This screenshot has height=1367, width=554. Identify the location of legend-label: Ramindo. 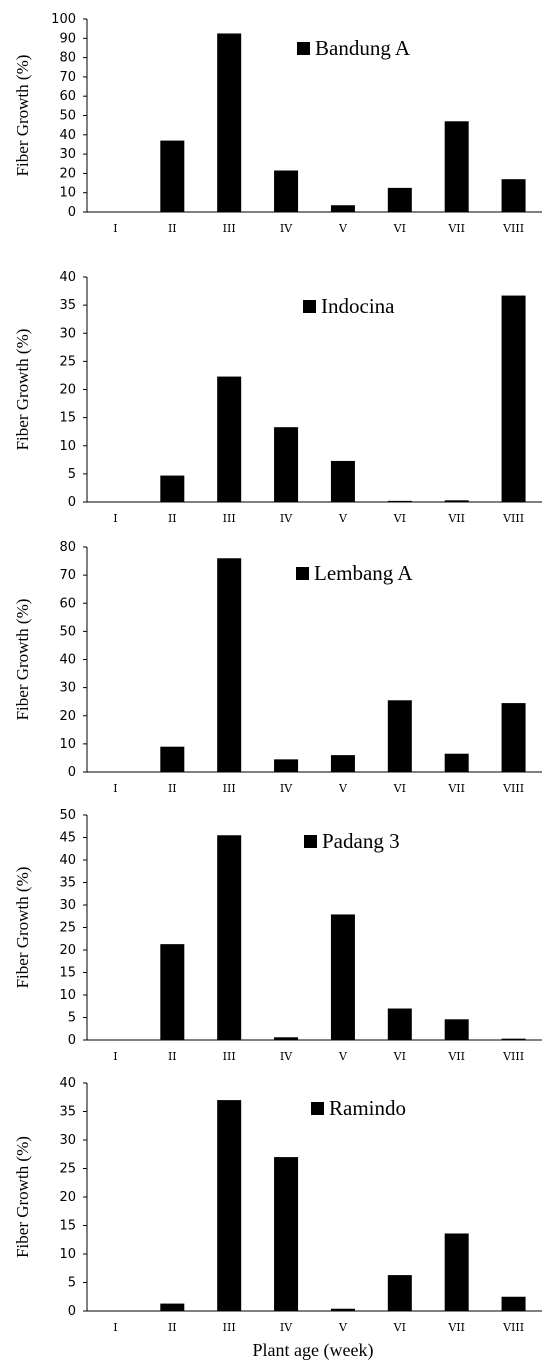
(367, 1108).